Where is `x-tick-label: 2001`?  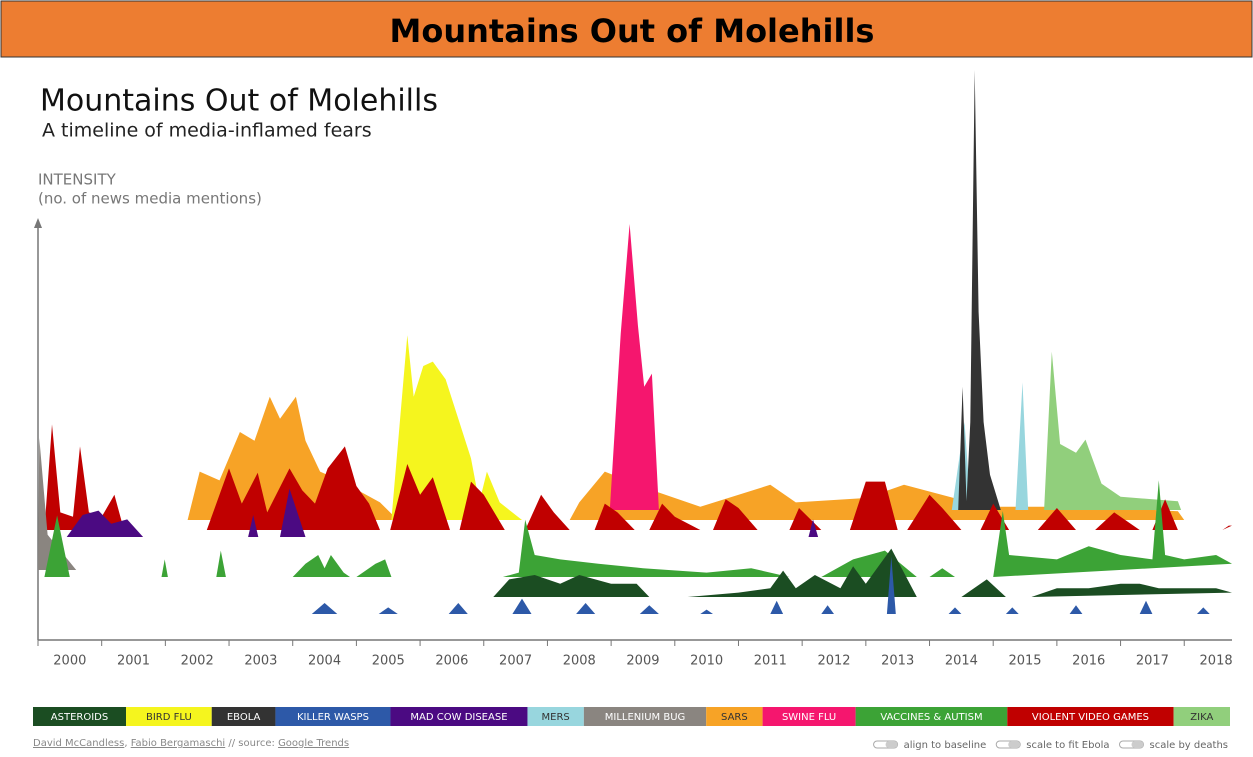 x-tick-label: 2001 is located at coordinates (133, 661).